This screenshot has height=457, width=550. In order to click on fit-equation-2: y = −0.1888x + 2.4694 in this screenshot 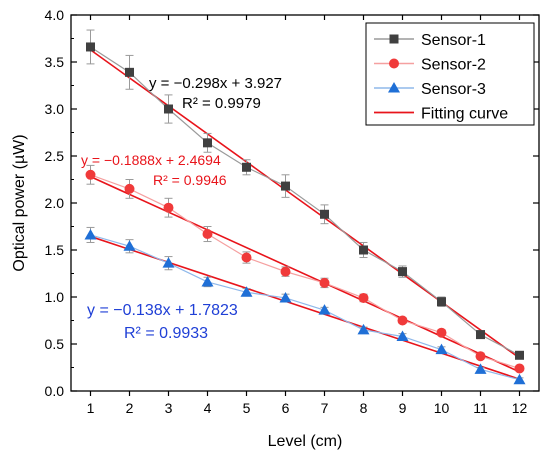, I will do `click(151, 160)`.